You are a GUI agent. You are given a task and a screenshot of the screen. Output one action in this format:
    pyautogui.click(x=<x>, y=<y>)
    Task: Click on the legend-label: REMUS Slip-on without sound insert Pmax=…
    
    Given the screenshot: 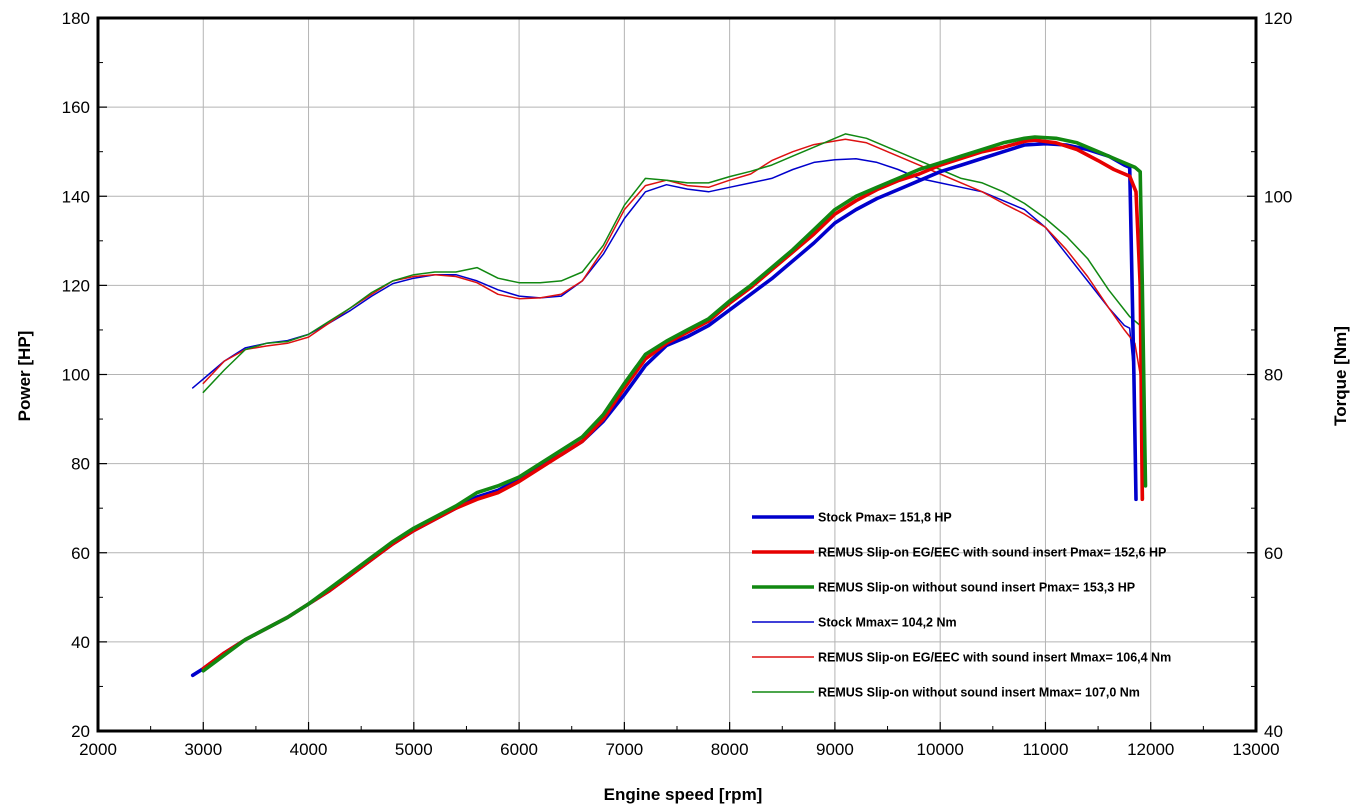 What is the action you would take?
    pyautogui.click(x=976, y=588)
    